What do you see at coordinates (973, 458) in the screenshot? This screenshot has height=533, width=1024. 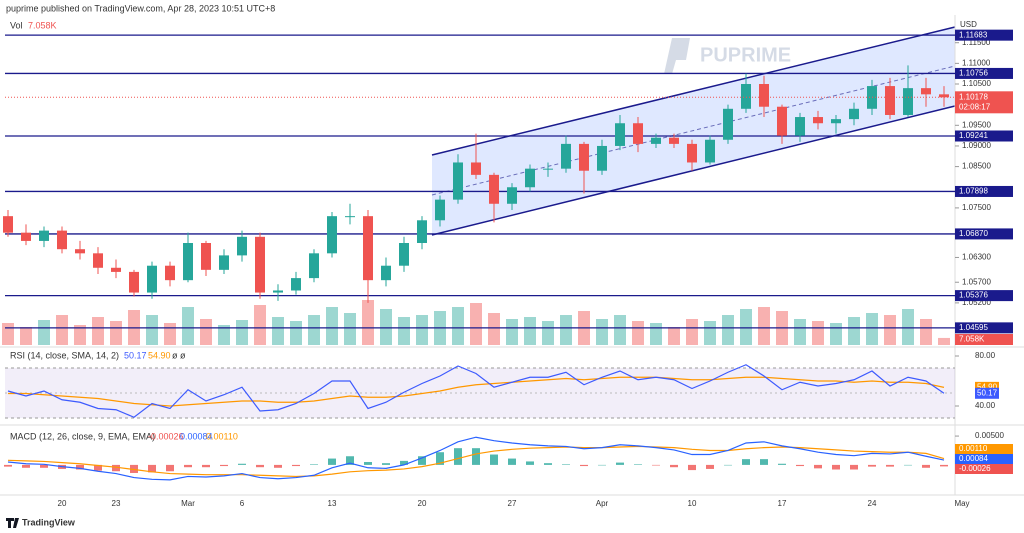 I see `macd-line-value: 0.00084` at bounding box center [973, 458].